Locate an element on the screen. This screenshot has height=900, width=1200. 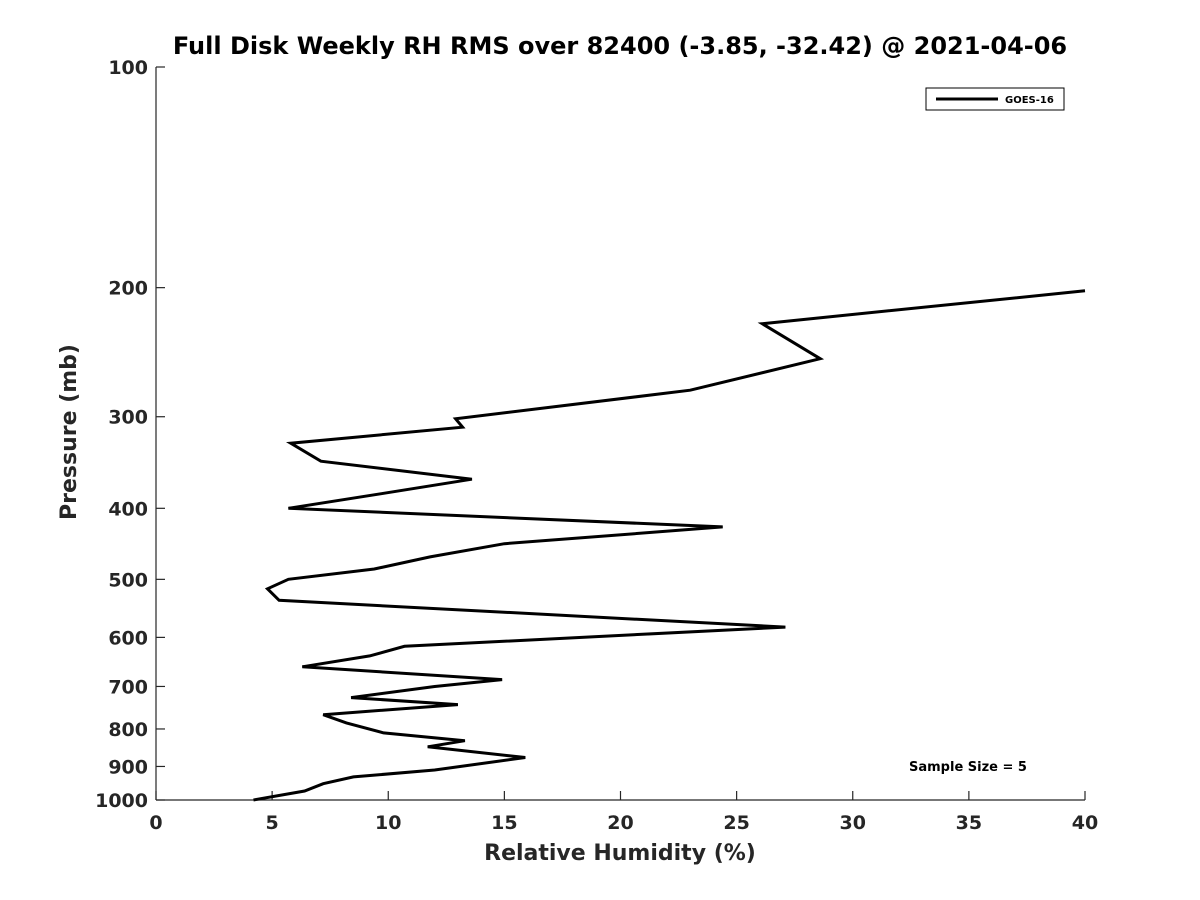
y-tick-label: 900 is located at coordinates (128, 767).